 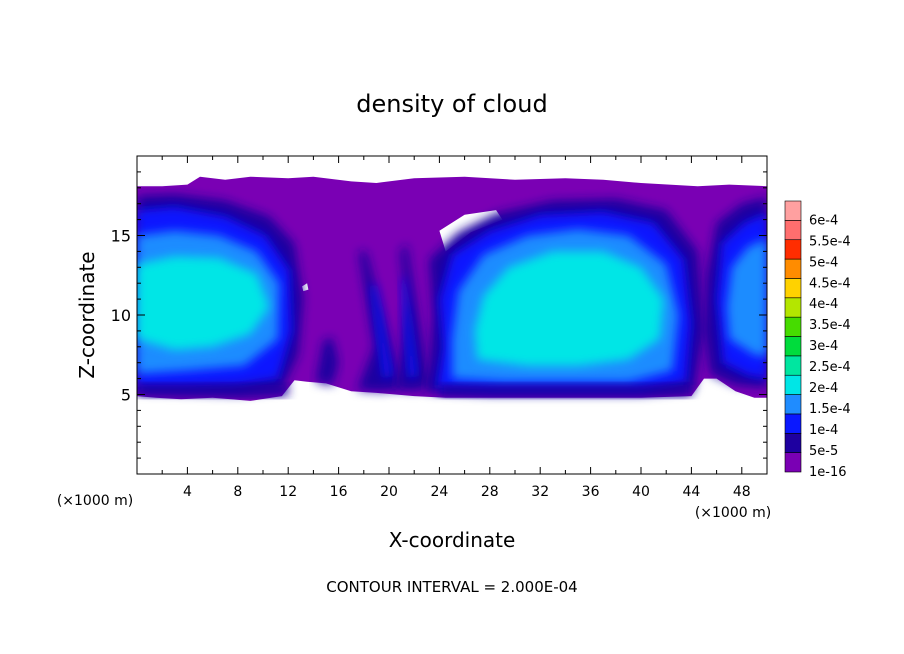 I want to click on x-tick-label: 48, so click(x=742, y=492).